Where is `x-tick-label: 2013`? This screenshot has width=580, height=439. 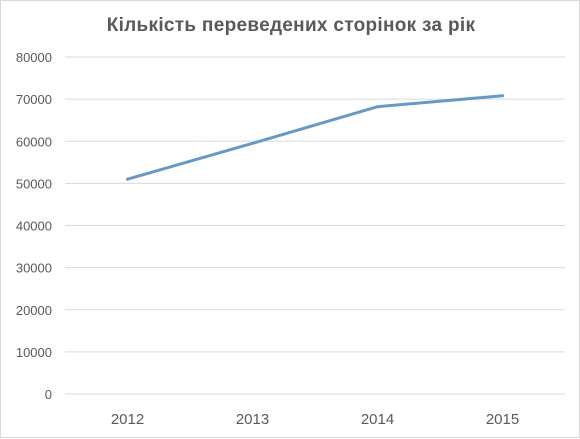
x-tick-label: 2013 is located at coordinates (252, 419).